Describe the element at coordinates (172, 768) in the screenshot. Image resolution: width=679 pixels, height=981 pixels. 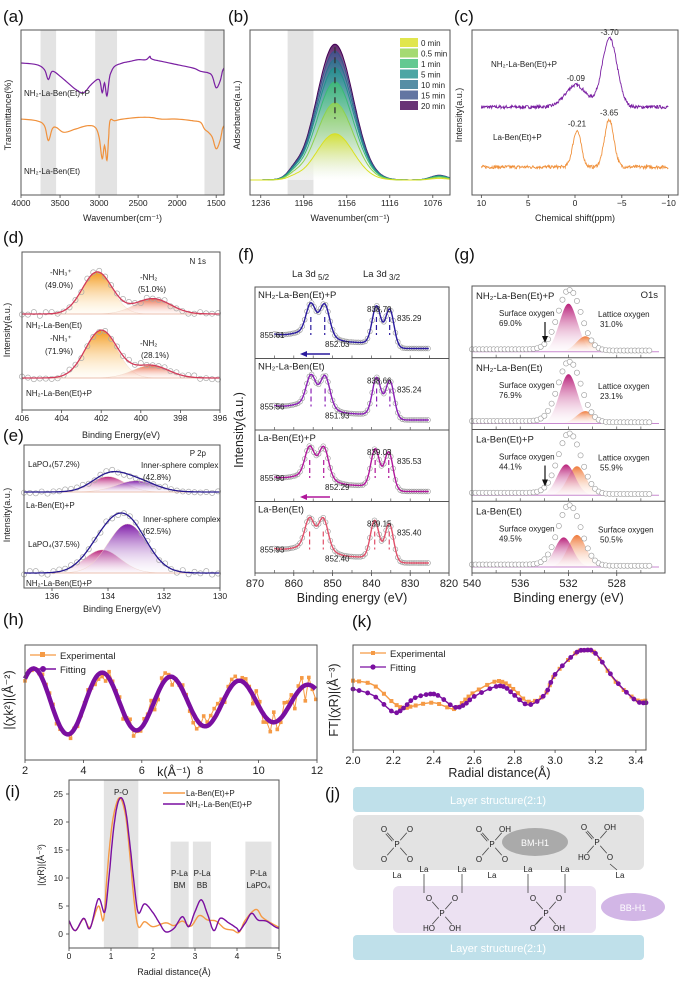
I see `x-axis: 2 4 6 8 10 12` at that location.